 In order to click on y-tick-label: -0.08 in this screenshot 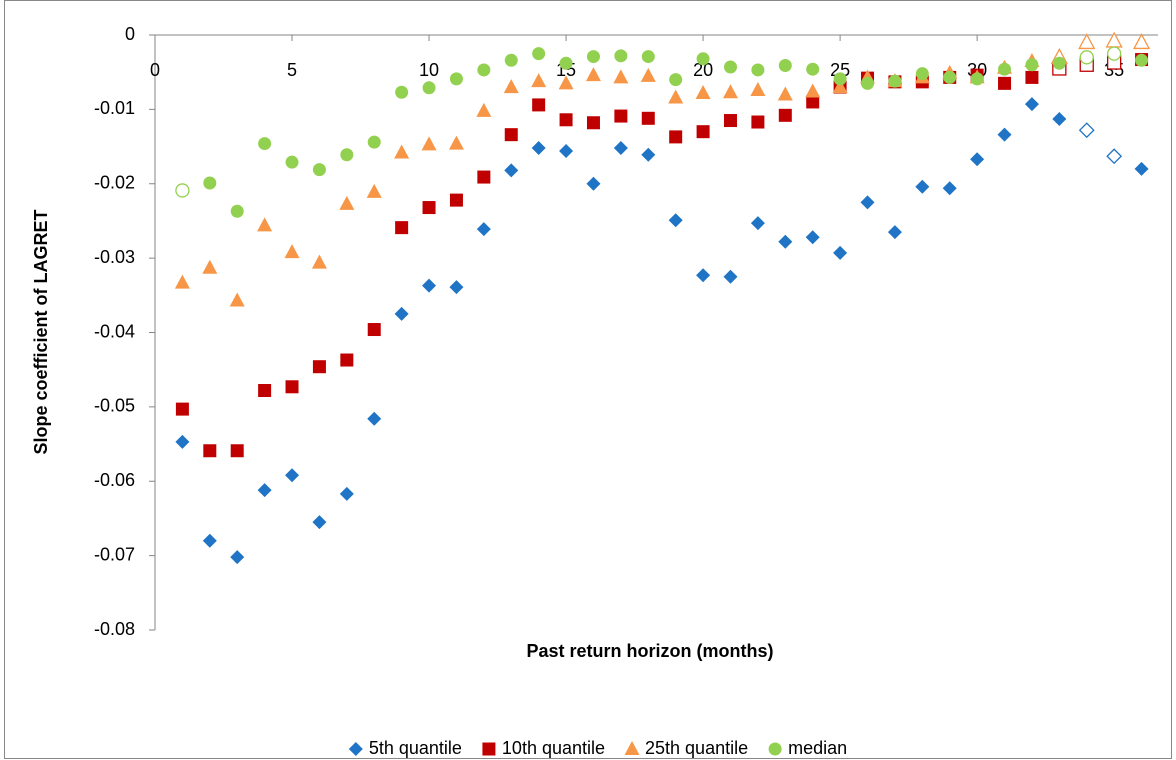, I will do `click(114, 629)`.